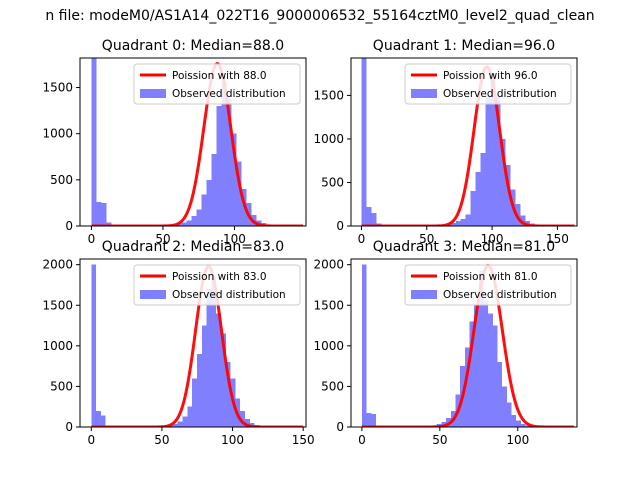 The width and height of the screenshot is (640, 480). Describe the element at coordinates (362, 440) in the screenshot. I see `quadrant-3-xtick-label: 0` at that location.